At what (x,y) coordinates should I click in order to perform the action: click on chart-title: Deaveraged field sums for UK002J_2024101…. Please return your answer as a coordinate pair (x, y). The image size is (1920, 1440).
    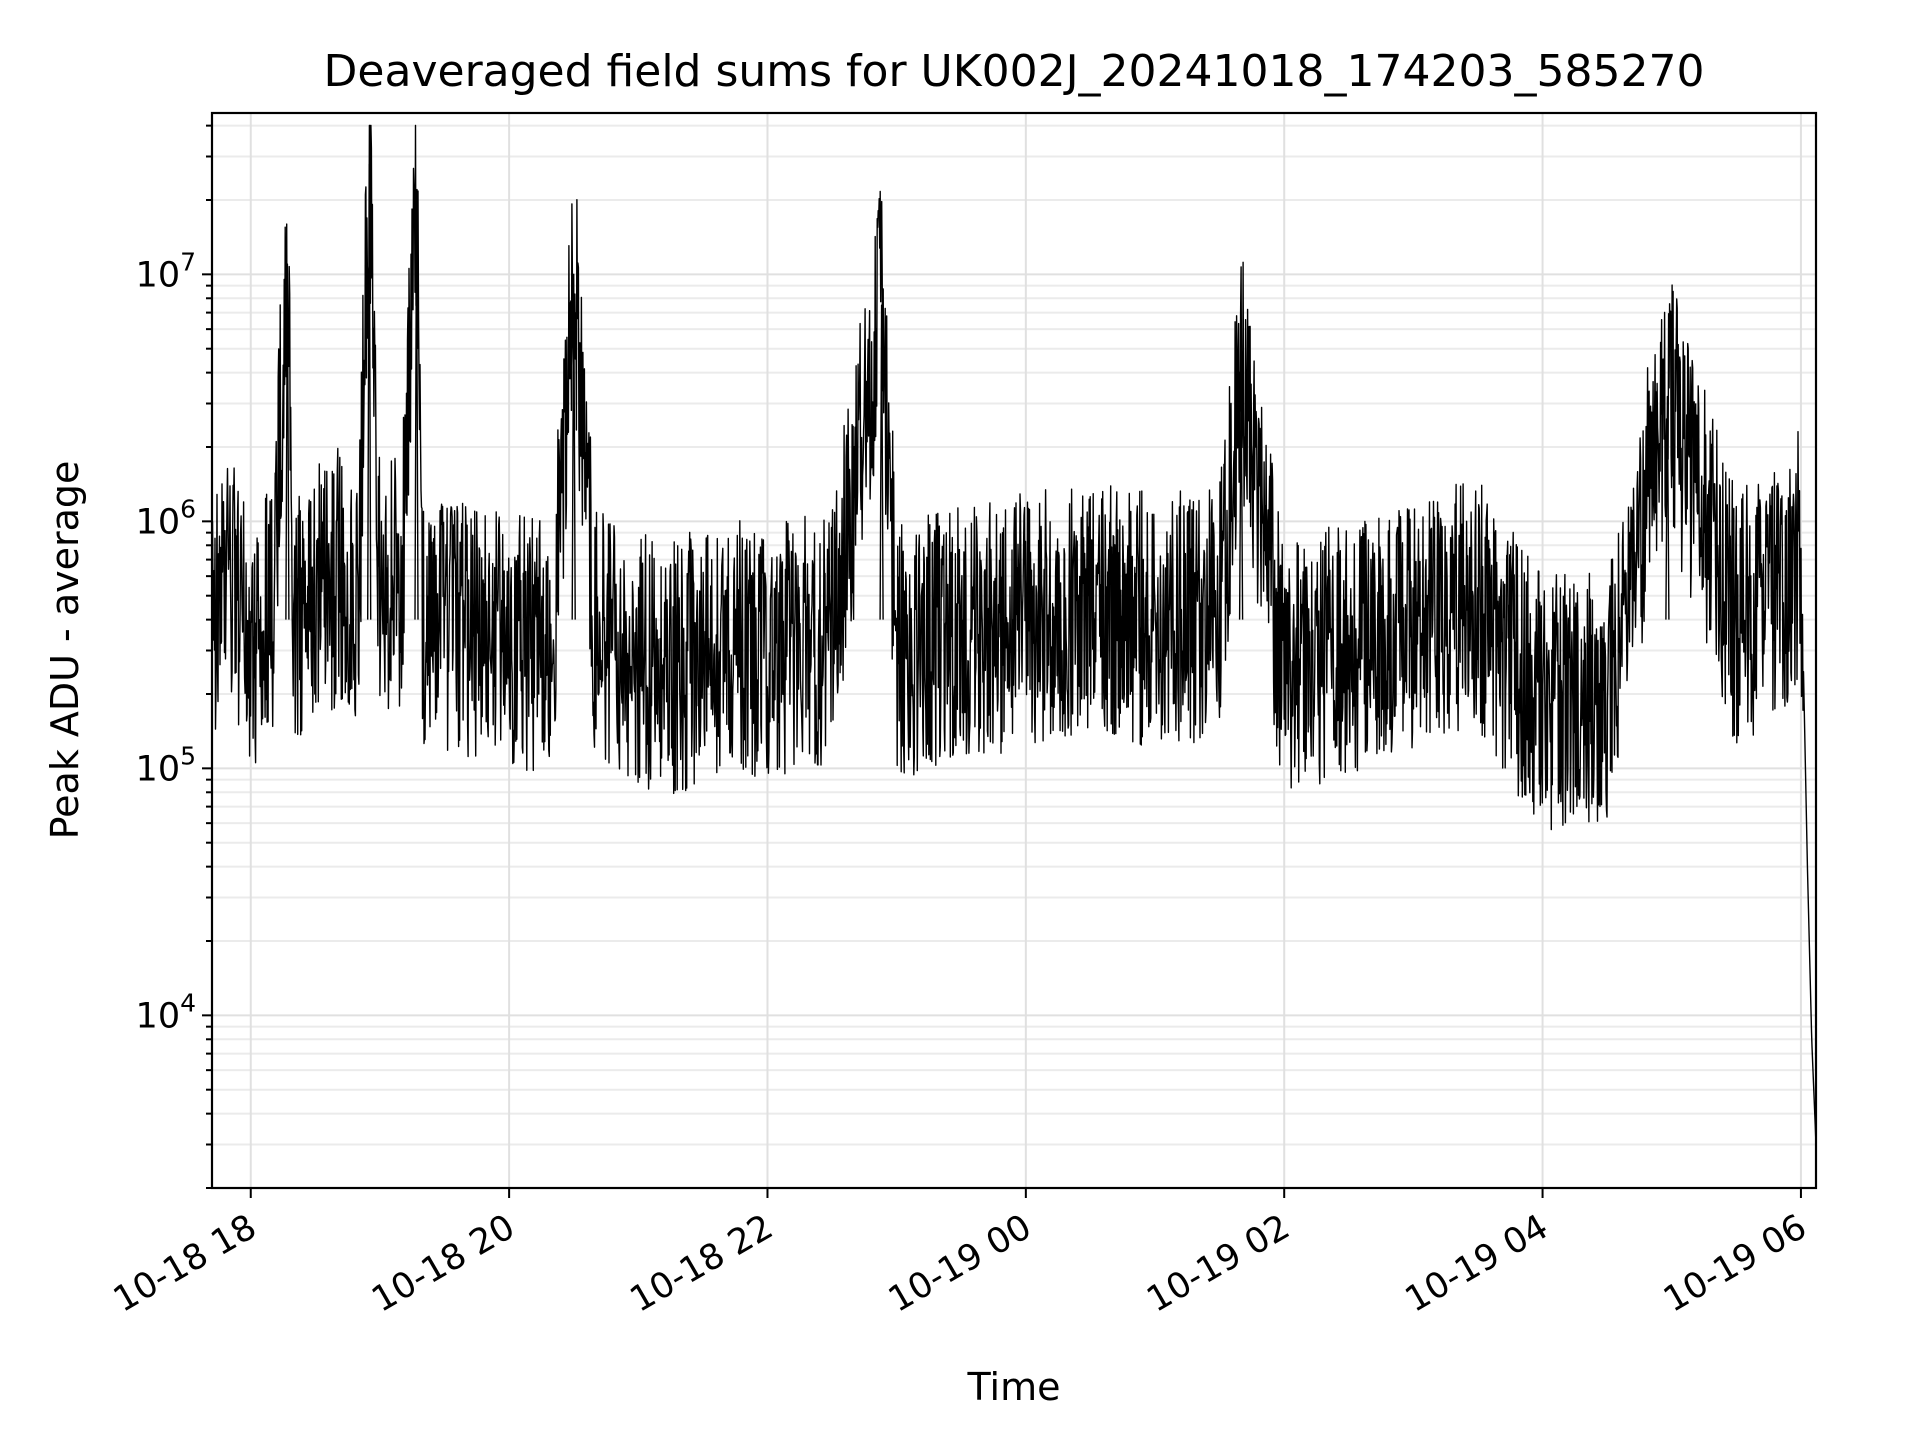
    Looking at the image, I should click on (1014, 71).